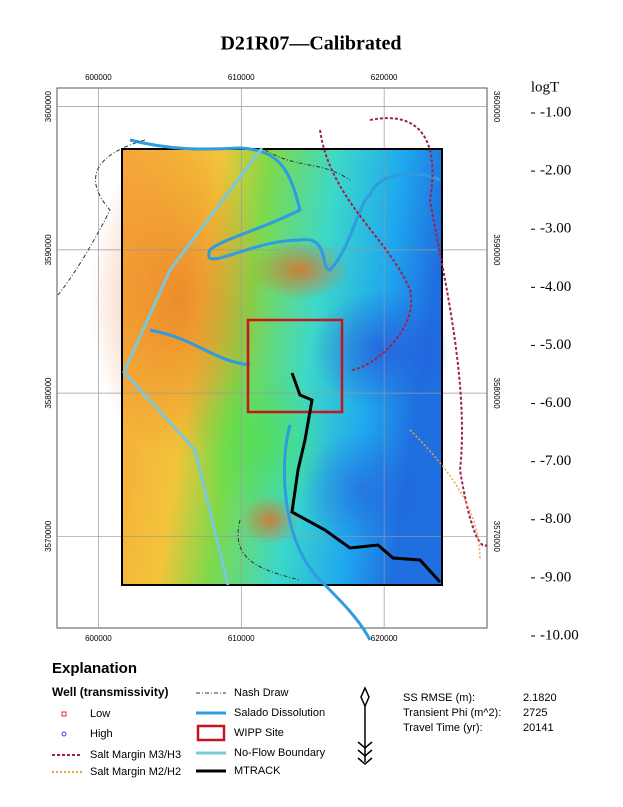 This screenshot has height=807, width=623. I want to click on colorbar-tick-label: -3.00, so click(555, 229).